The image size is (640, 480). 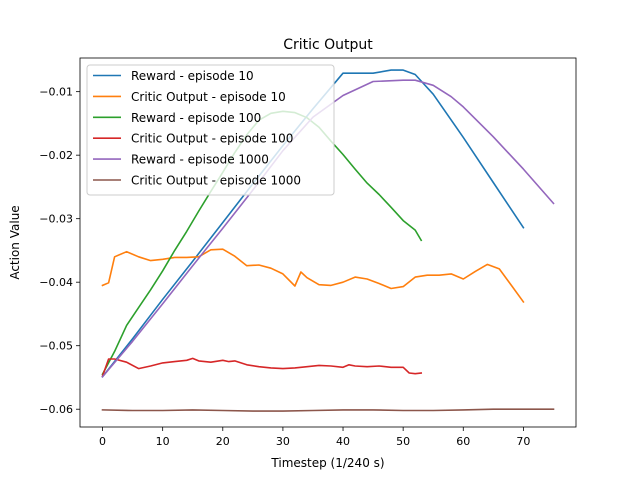 I want to click on x-tick-label: 20, so click(x=223, y=441).